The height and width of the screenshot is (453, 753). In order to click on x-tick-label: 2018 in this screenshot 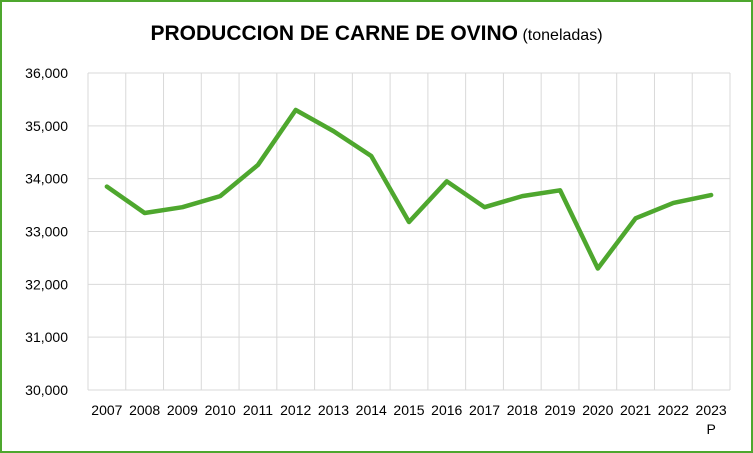, I will do `click(522, 410)`.